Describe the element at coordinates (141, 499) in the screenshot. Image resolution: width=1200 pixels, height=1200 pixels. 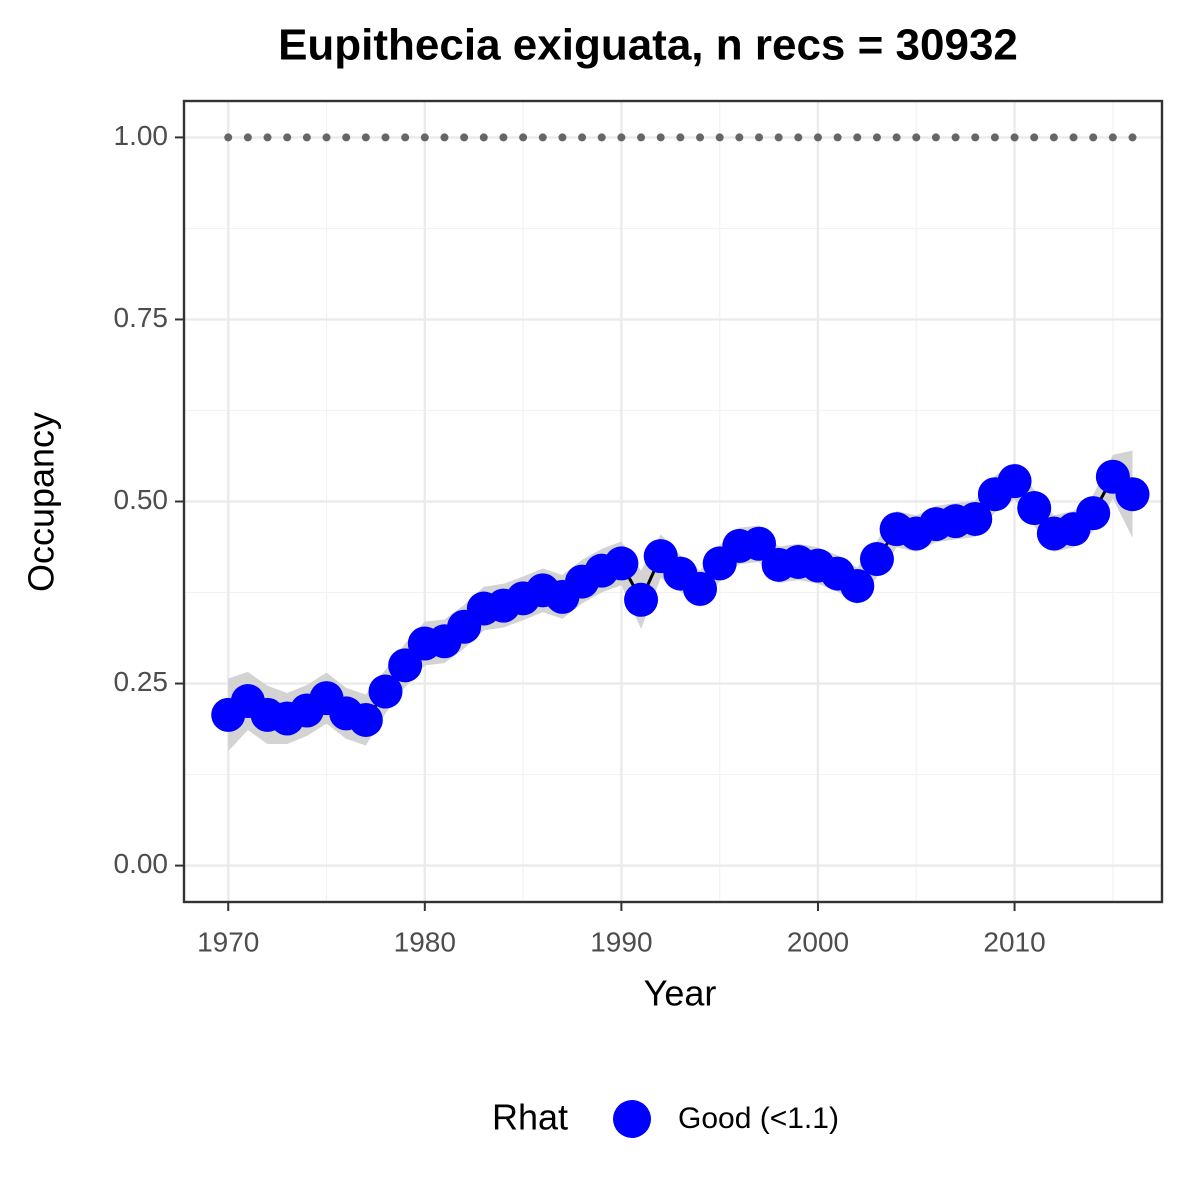
I see `y-tick-label: 0.50` at that location.